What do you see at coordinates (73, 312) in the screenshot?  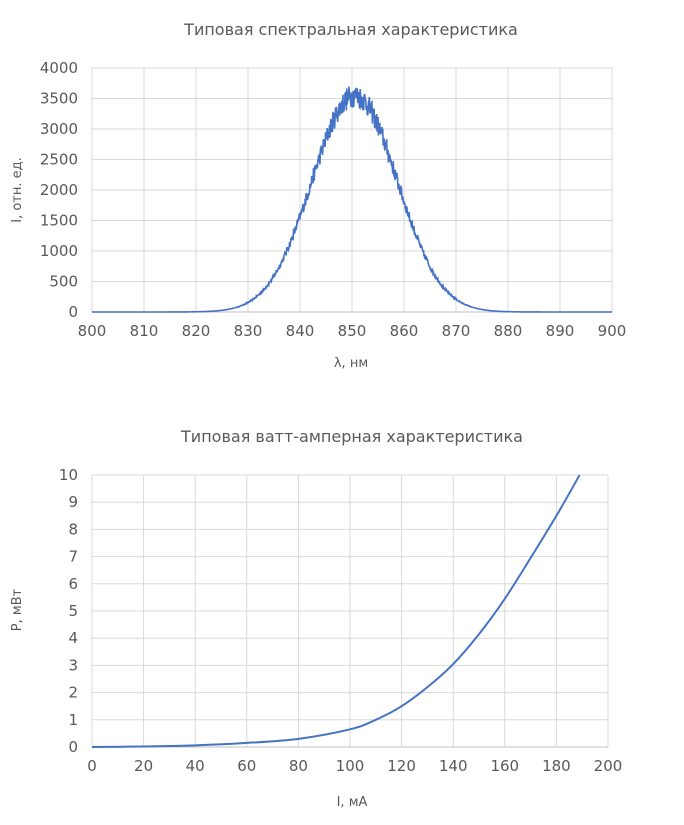 I see `spectral-y-tick-0: 0` at bounding box center [73, 312].